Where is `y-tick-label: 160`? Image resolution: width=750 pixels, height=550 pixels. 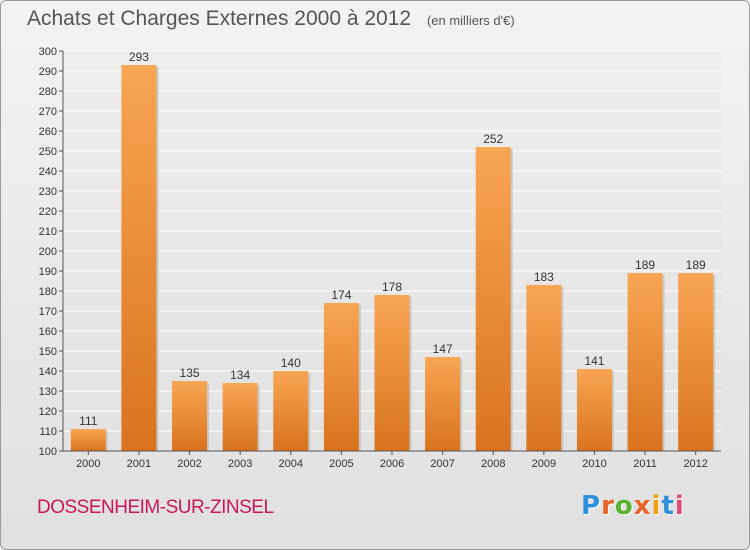
y-tick-label: 160 is located at coordinates (48, 332).